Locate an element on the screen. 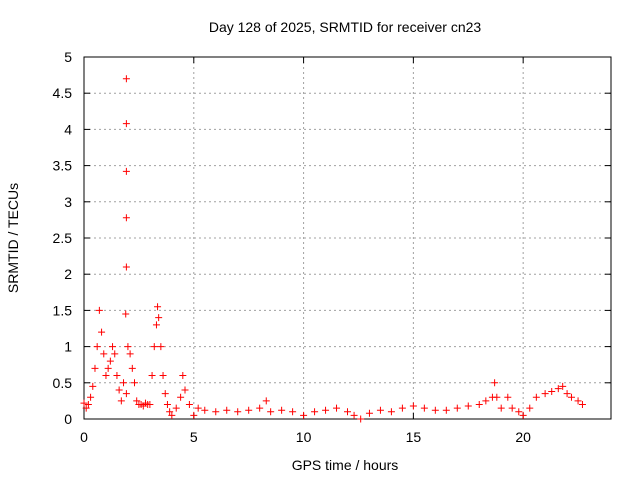 The image size is (640, 480). y-tick-label: 2.5 is located at coordinates (63, 238).